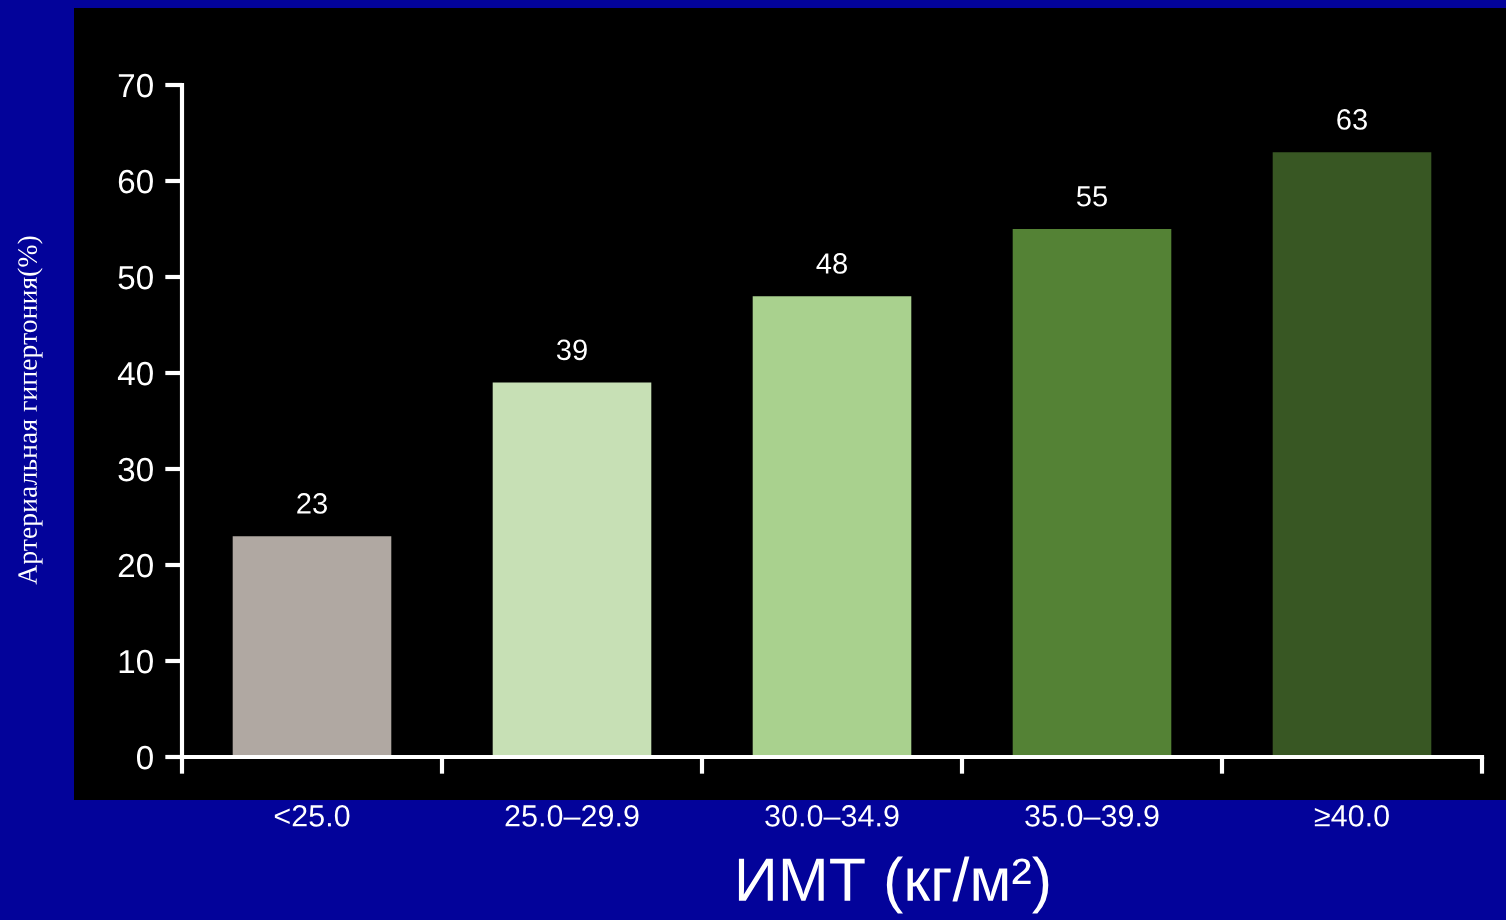 The width and height of the screenshot is (1506, 920). I want to click on data-label: 23, so click(312, 503).